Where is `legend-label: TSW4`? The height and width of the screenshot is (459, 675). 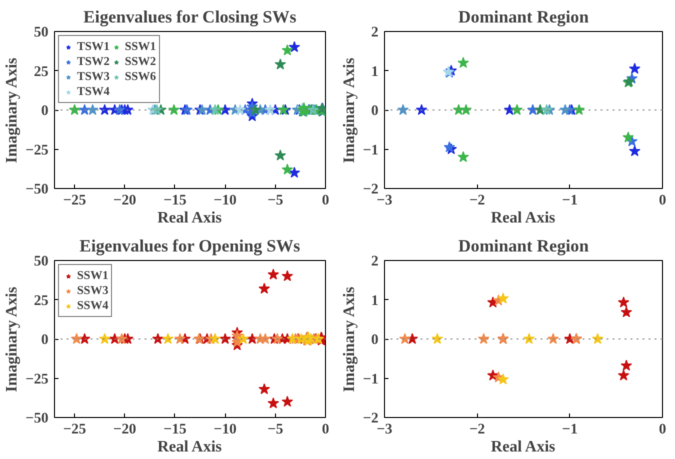
legend-label: TSW4 is located at coordinates (93, 91).